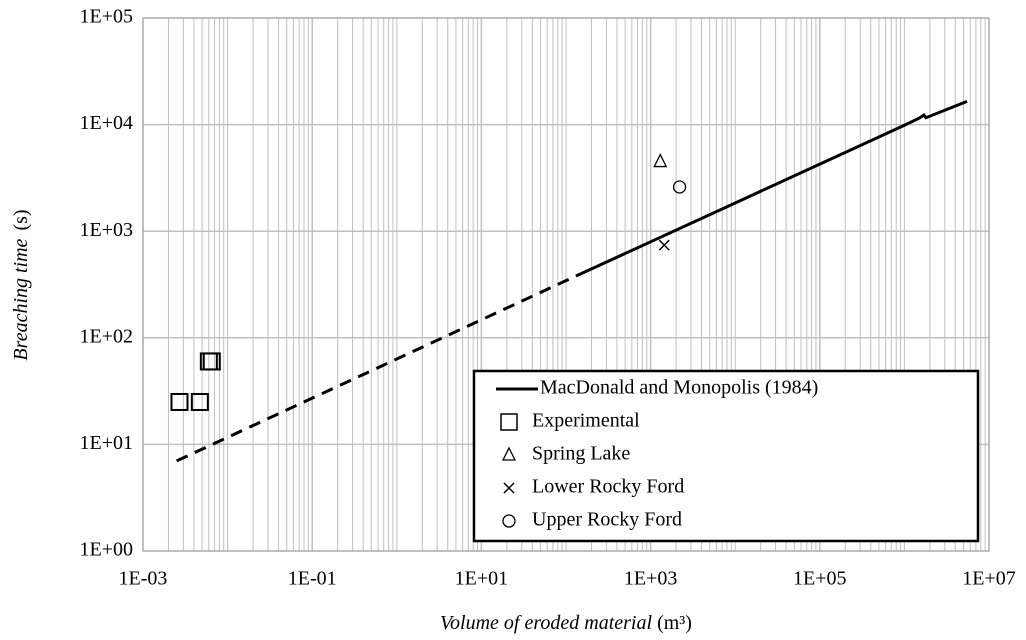 This screenshot has width=1026, height=640. What do you see at coordinates (107, 550) in the screenshot?
I see `y-tick-label: 1E+00` at bounding box center [107, 550].